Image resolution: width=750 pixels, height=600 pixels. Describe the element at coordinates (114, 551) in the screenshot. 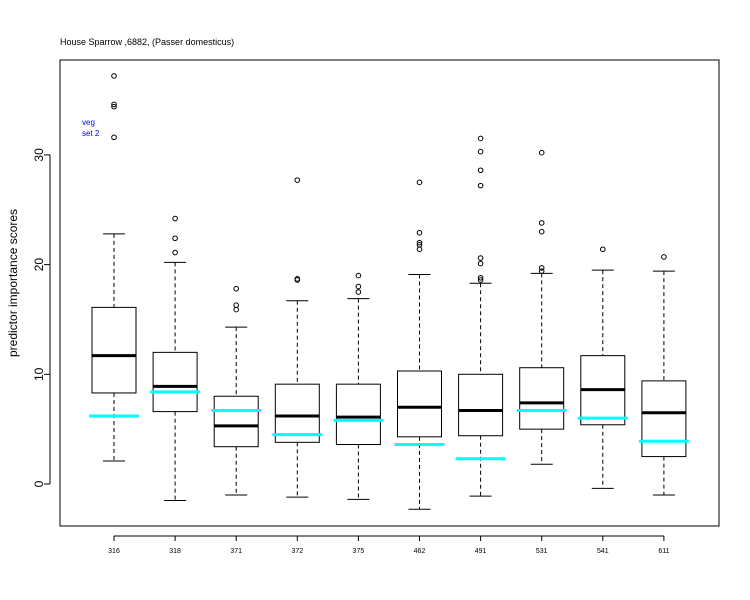

I see `x-tick-label: 316` at that location.